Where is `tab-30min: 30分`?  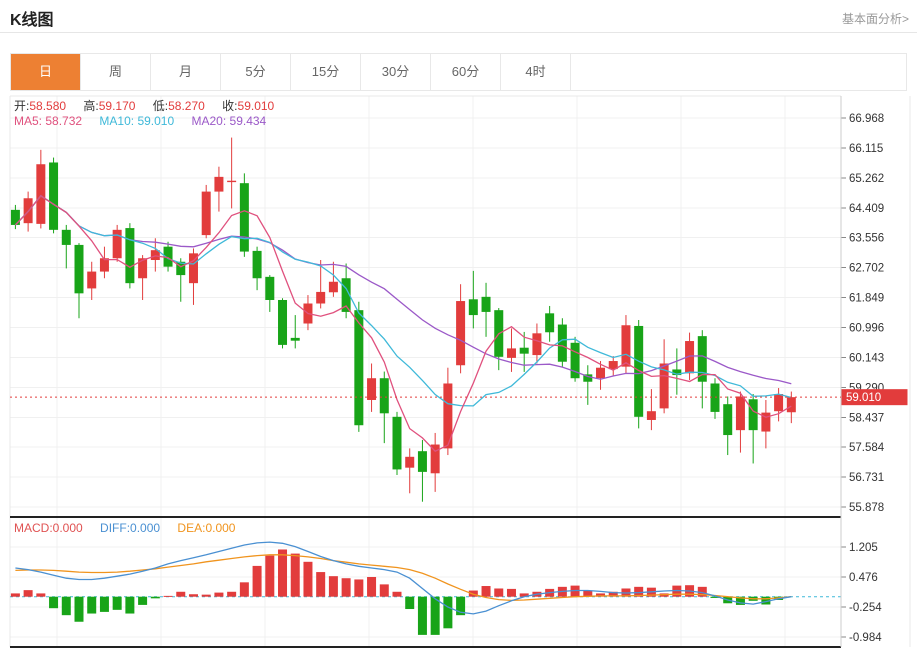
tab-30min: 30分 is located at coordinates (396, 72).